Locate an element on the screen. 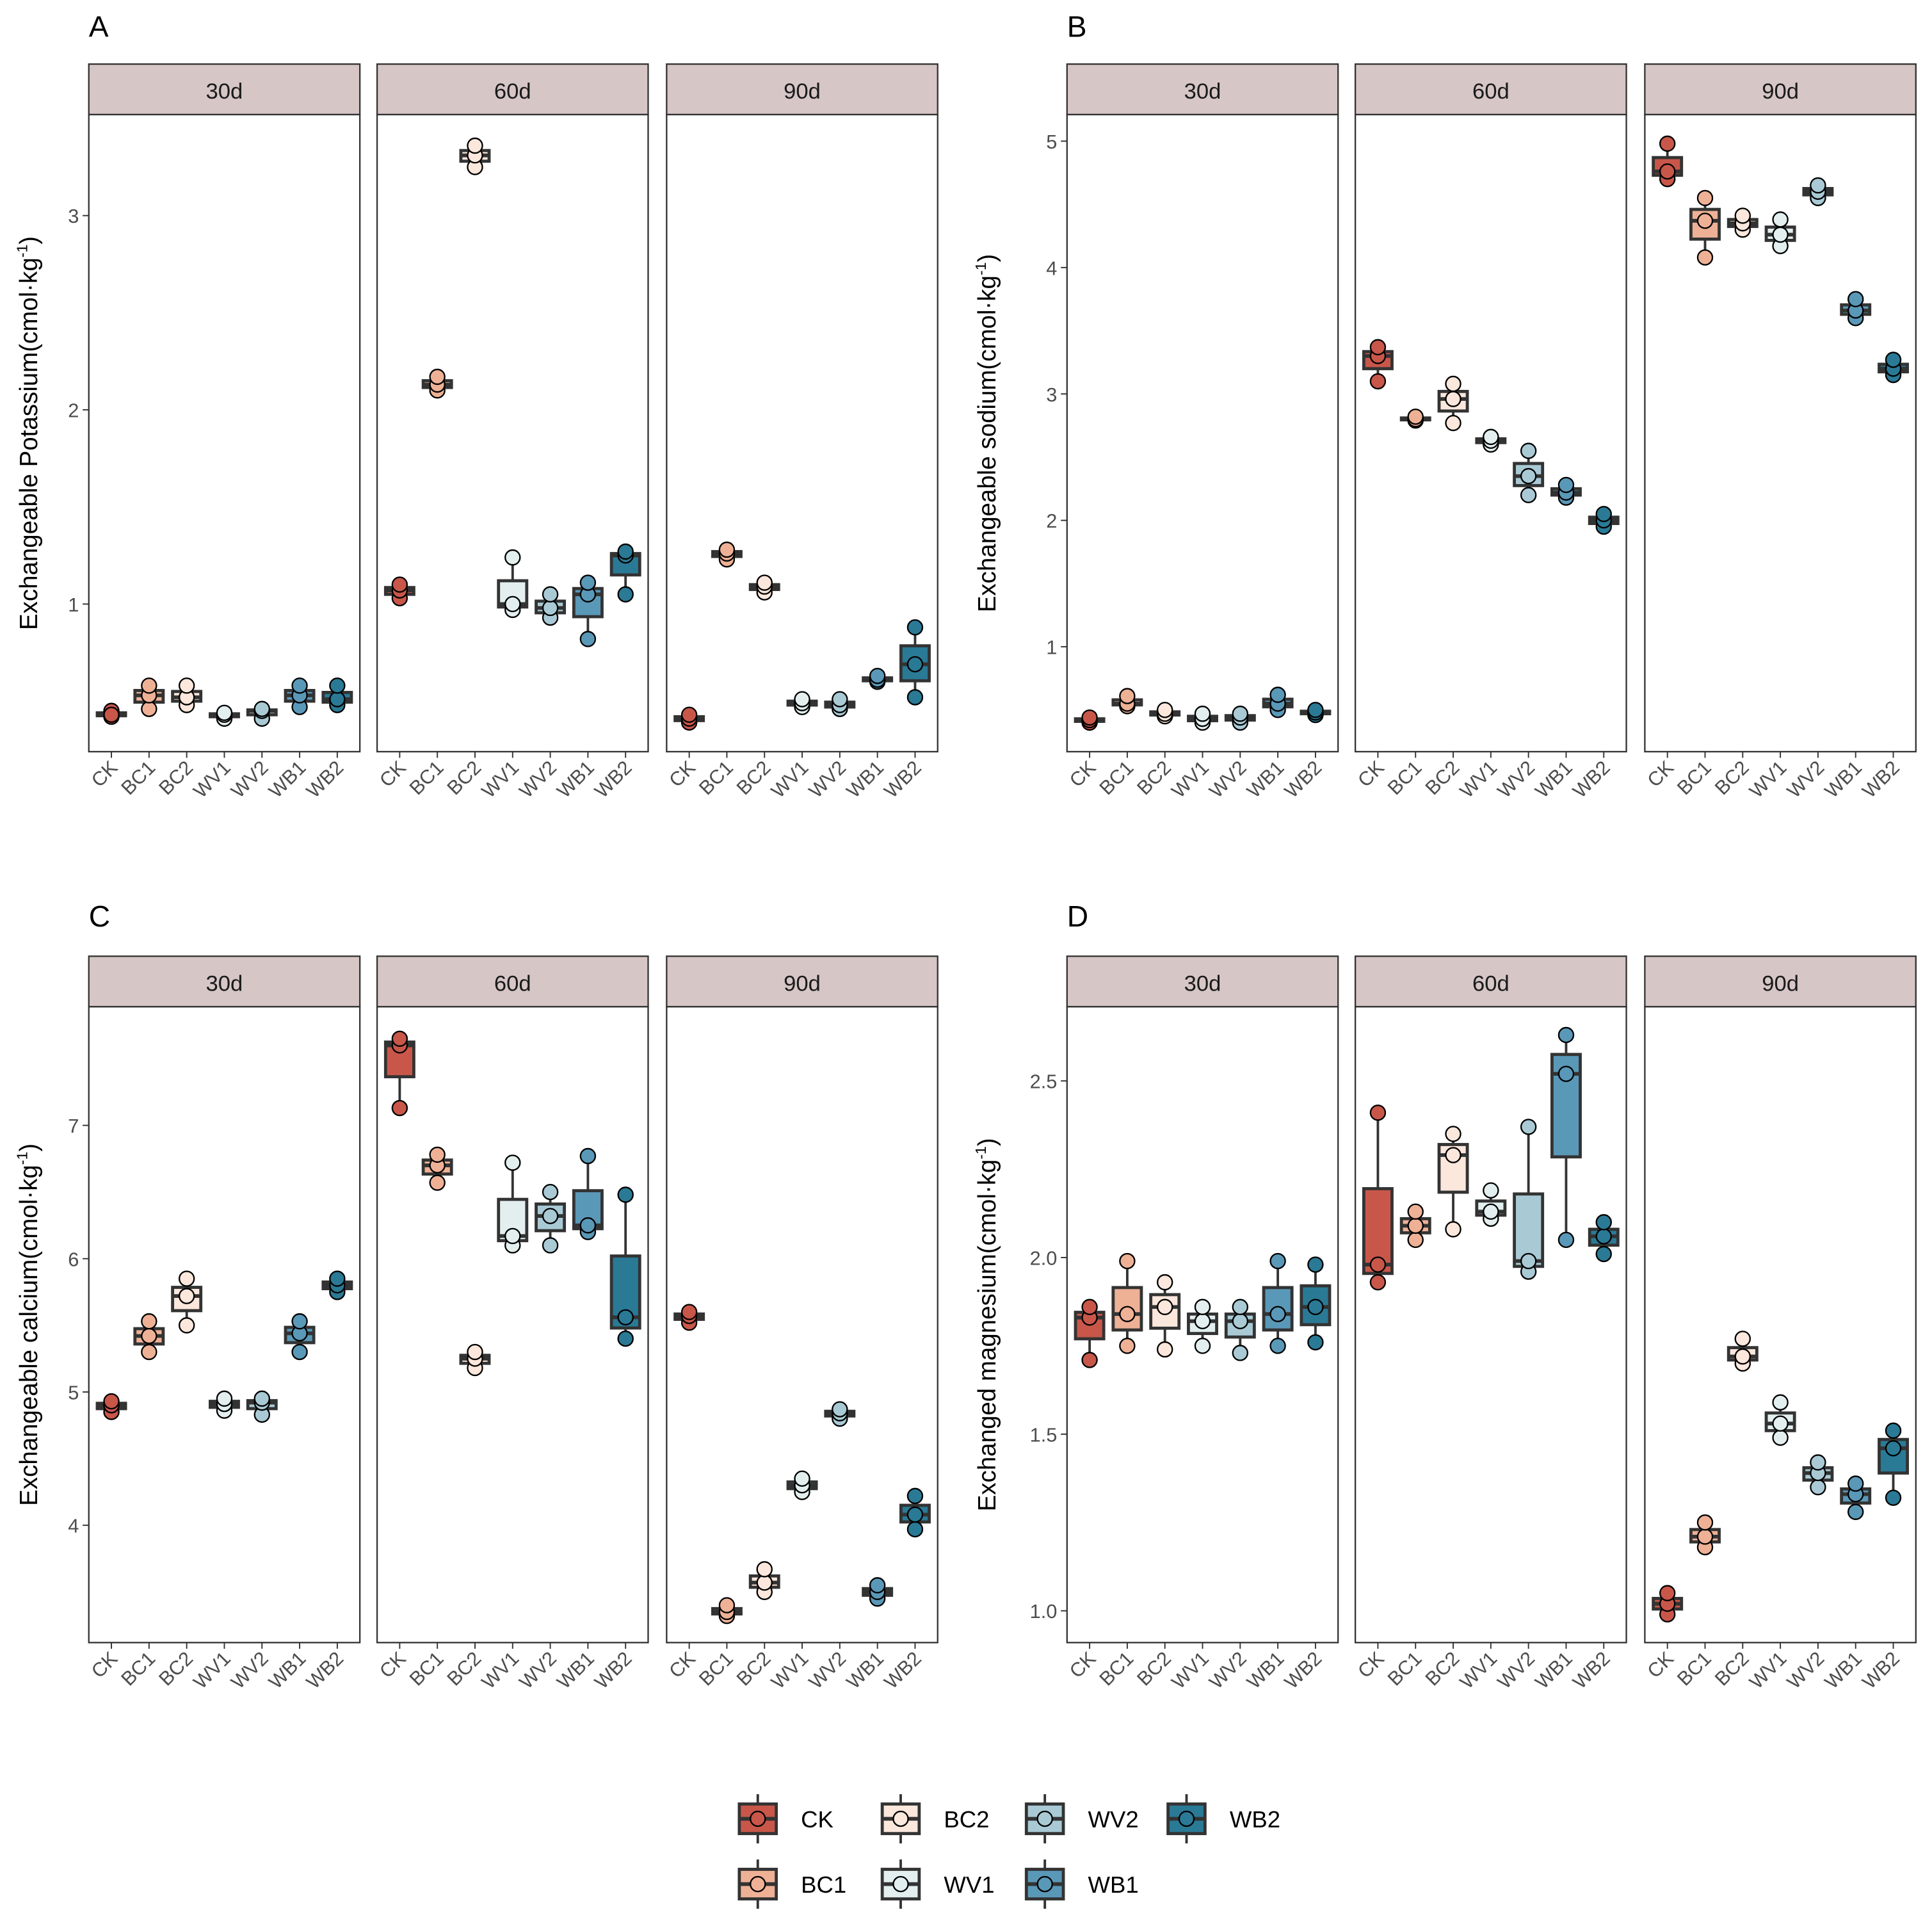 This screenshot has height=1926, width=1932. y-tick-label: 1.0 is located at coordinates (1044, 1611).